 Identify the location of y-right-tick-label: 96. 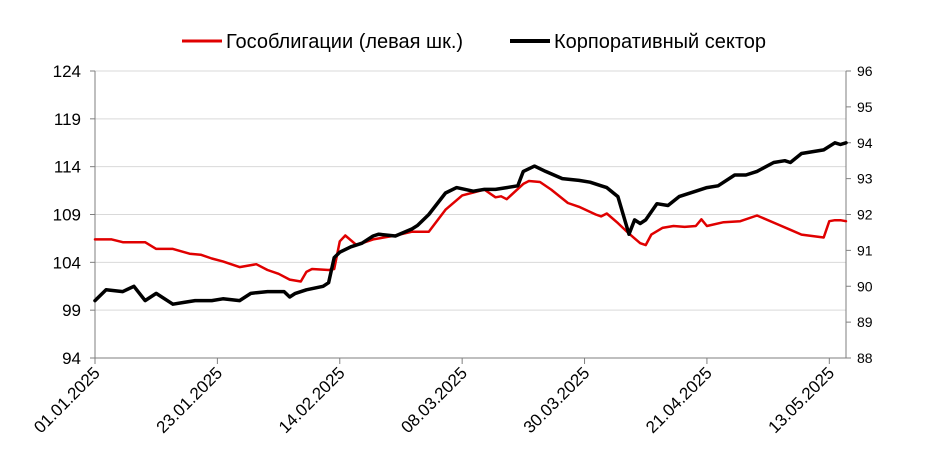
(865, 71).